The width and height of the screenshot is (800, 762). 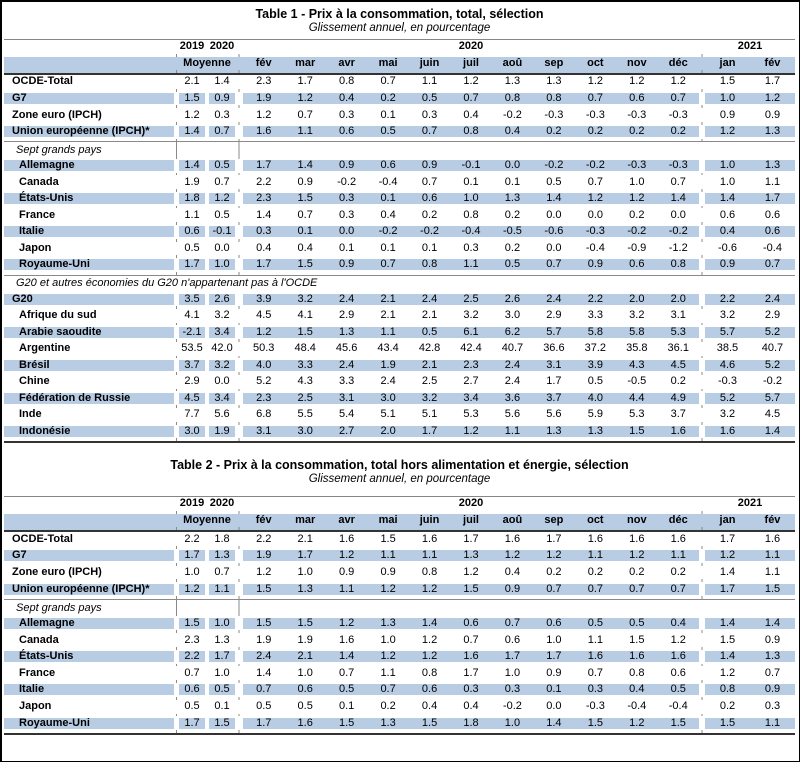 I want to click on value-cell: 2.3, so click(x=471, y=365).